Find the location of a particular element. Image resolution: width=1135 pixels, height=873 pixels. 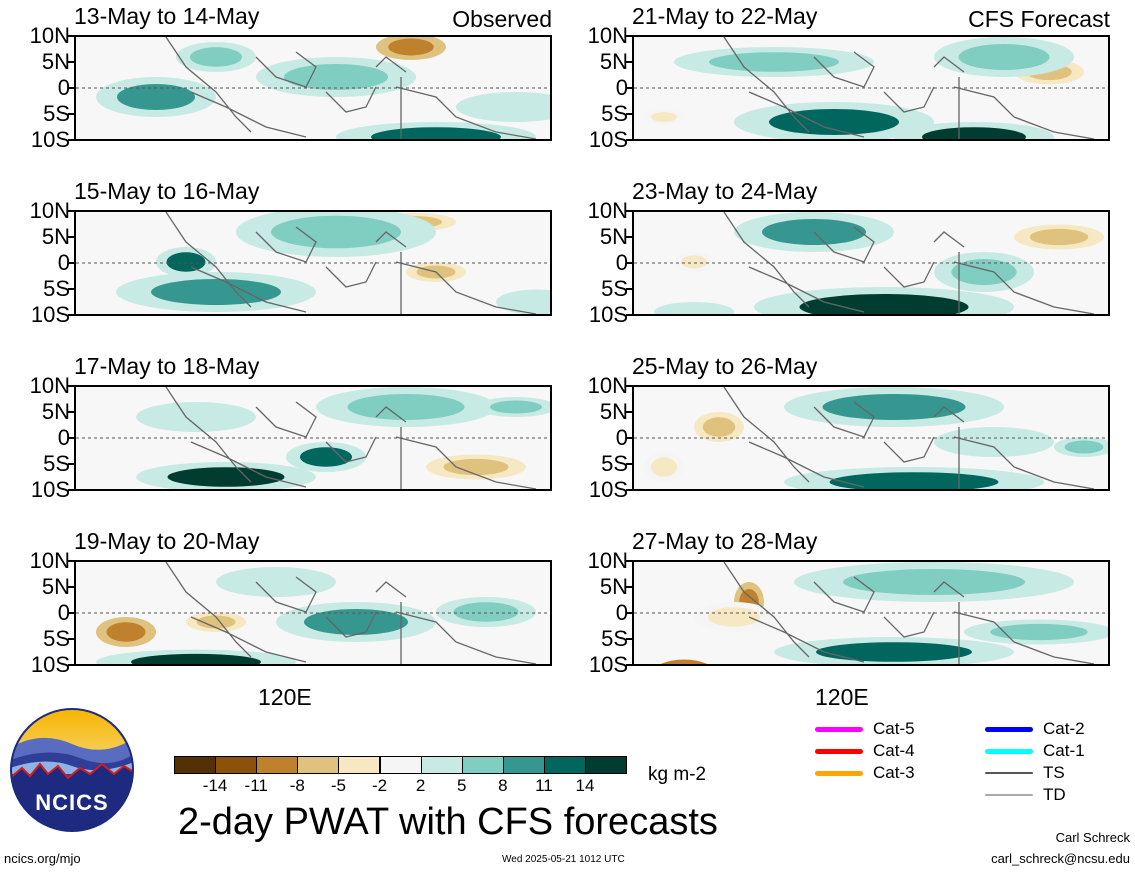

panel-date-range: 27-May to 28-May is located at coordinates (725, 541).